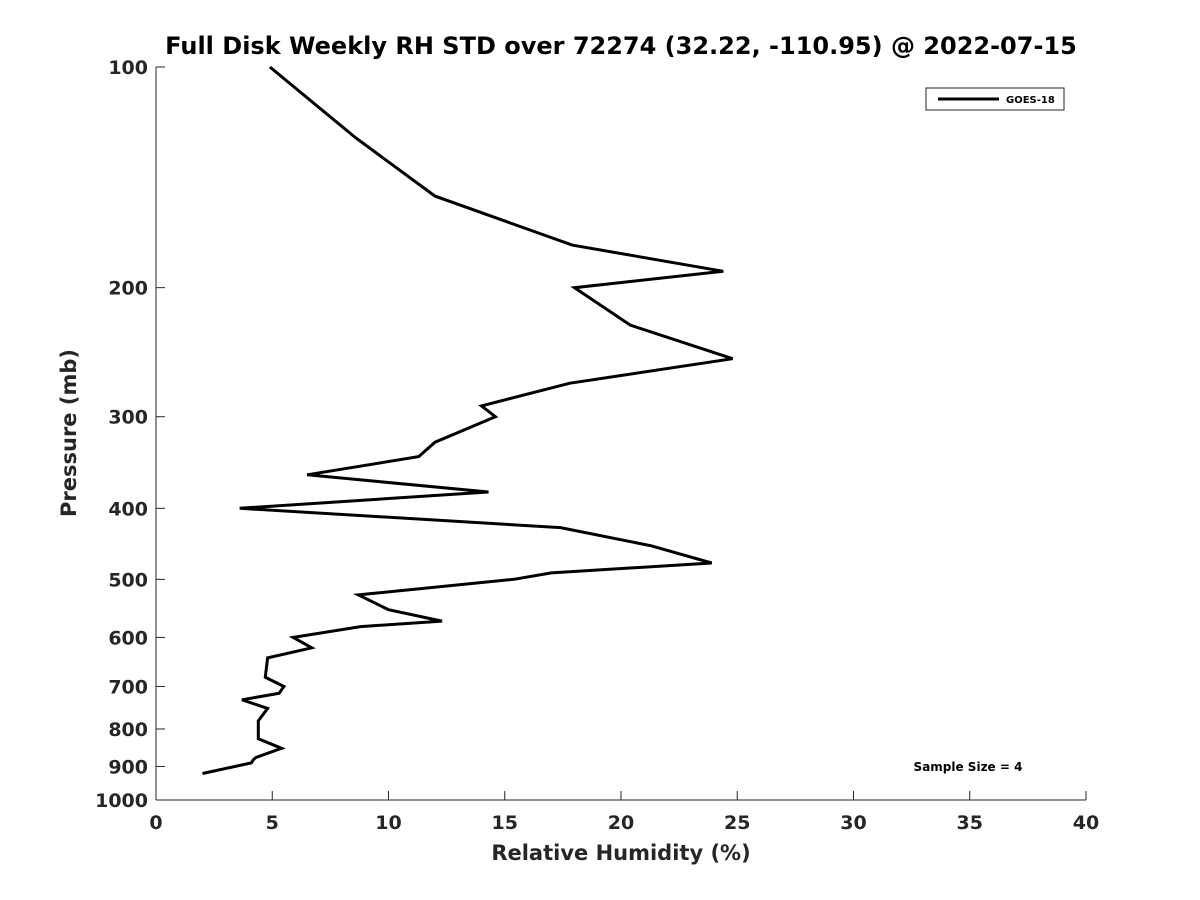 Image resolution: width=1200 pixels, height=900 pixels. What do you see at coordinates (620, 853) in the screenshot?
I see `x-axis-label: Relative Humidity (%)` at bounding box center [620, 853].